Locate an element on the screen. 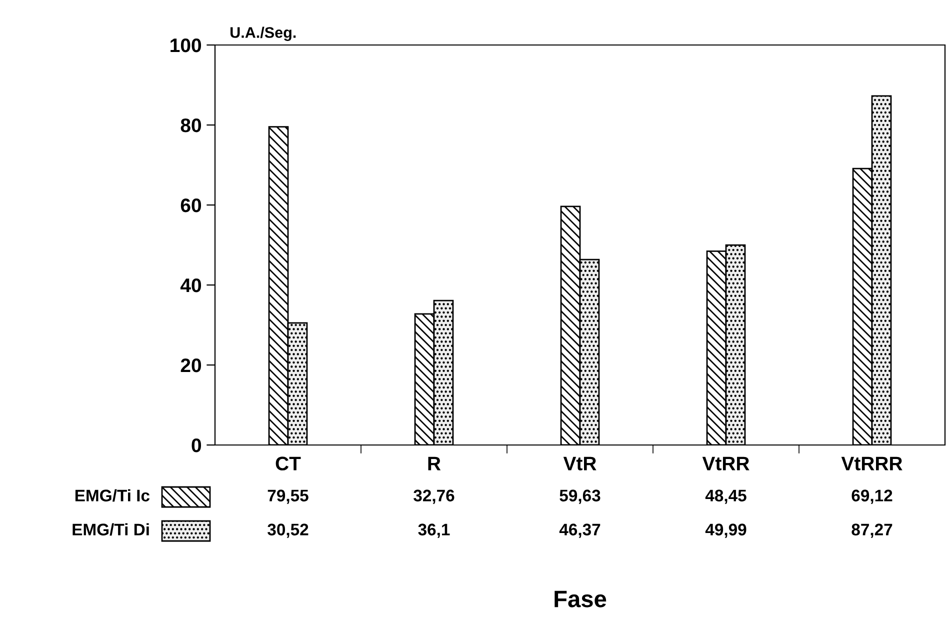  data-label: 87,27 is located at coordinates (872, 531).